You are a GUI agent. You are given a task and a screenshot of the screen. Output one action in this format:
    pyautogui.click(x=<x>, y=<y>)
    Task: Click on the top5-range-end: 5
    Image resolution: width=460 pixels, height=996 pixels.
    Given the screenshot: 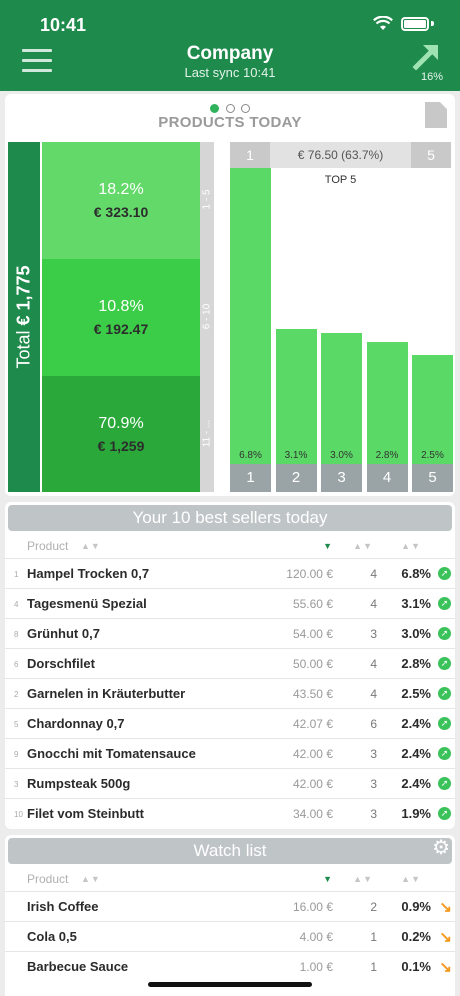 What is the action you would take?
    pyautogui.click(x=431, y=155)
    